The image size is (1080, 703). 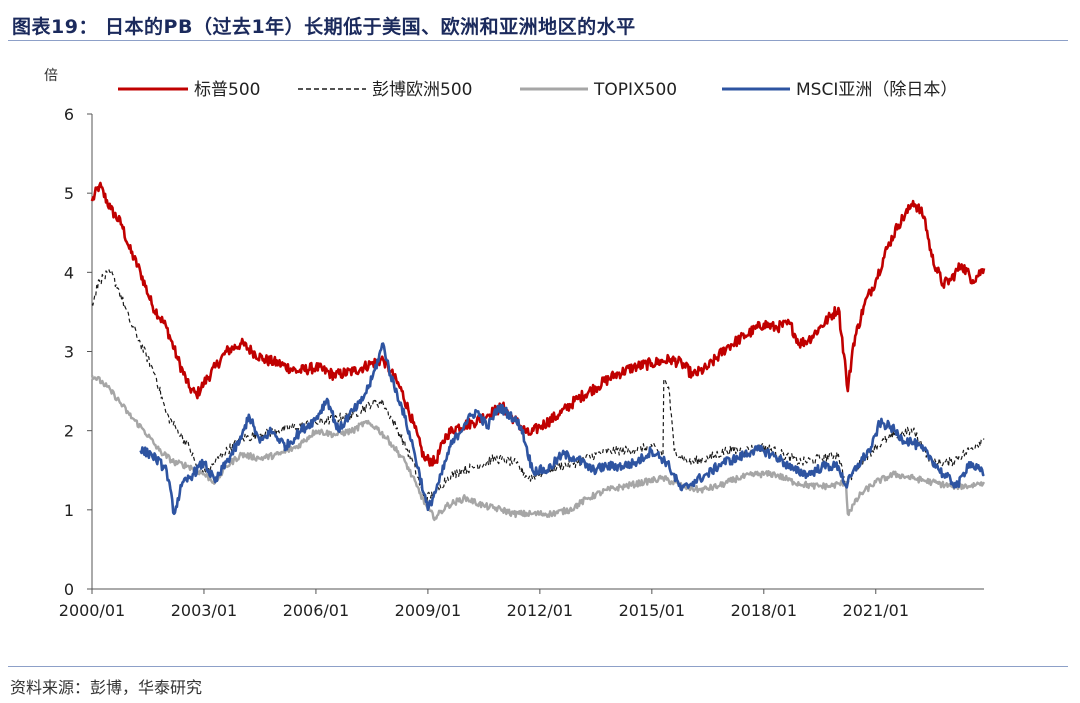 What do you see at coordinates (69, 272) in the screenshot?
I see `y-tick-label: 4` at bounding box center [69, 272].